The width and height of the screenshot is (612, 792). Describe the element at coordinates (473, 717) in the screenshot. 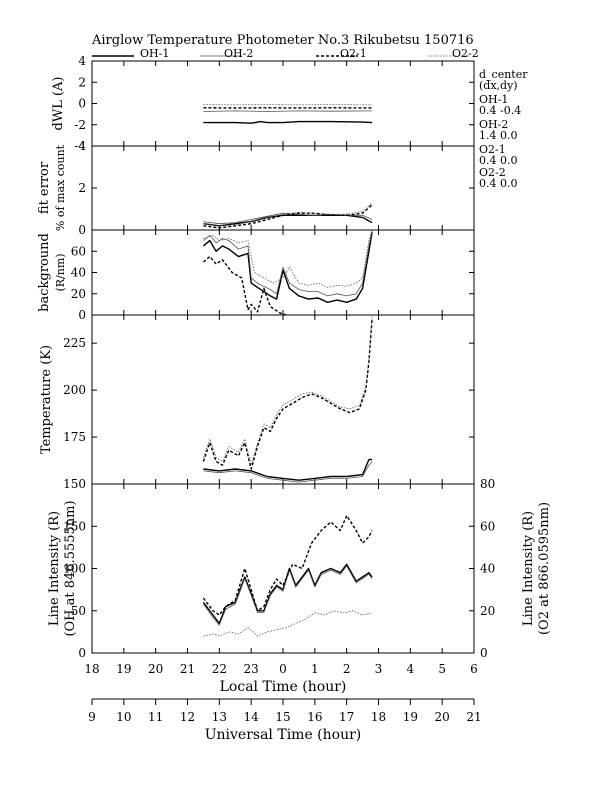

I see `universal-time-tick: 21` at that location.